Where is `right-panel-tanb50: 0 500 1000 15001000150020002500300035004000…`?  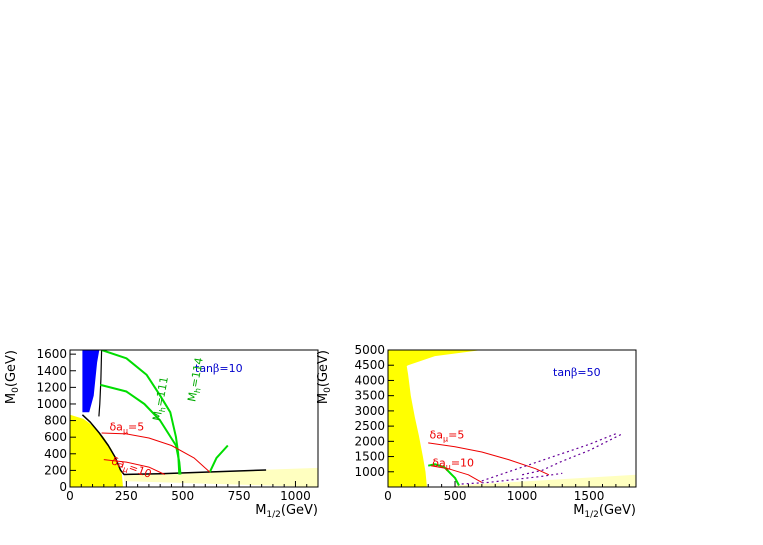
right-panel-tanb50: 0 500 1000 15001000150020002500300035004000… is located at coordinates (476, 431).